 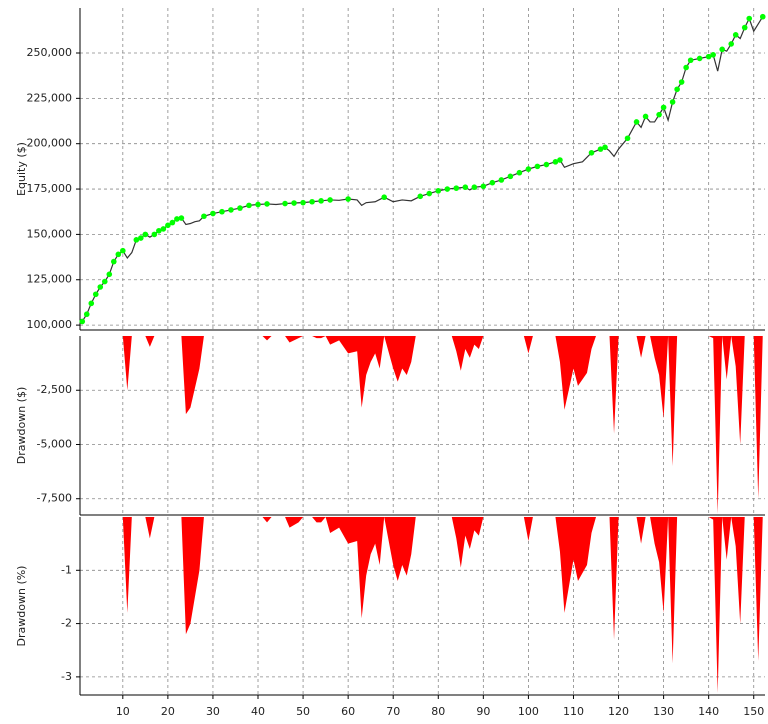 I want to click on axis-label: Drawdown (%), so click(x=21, y=606).